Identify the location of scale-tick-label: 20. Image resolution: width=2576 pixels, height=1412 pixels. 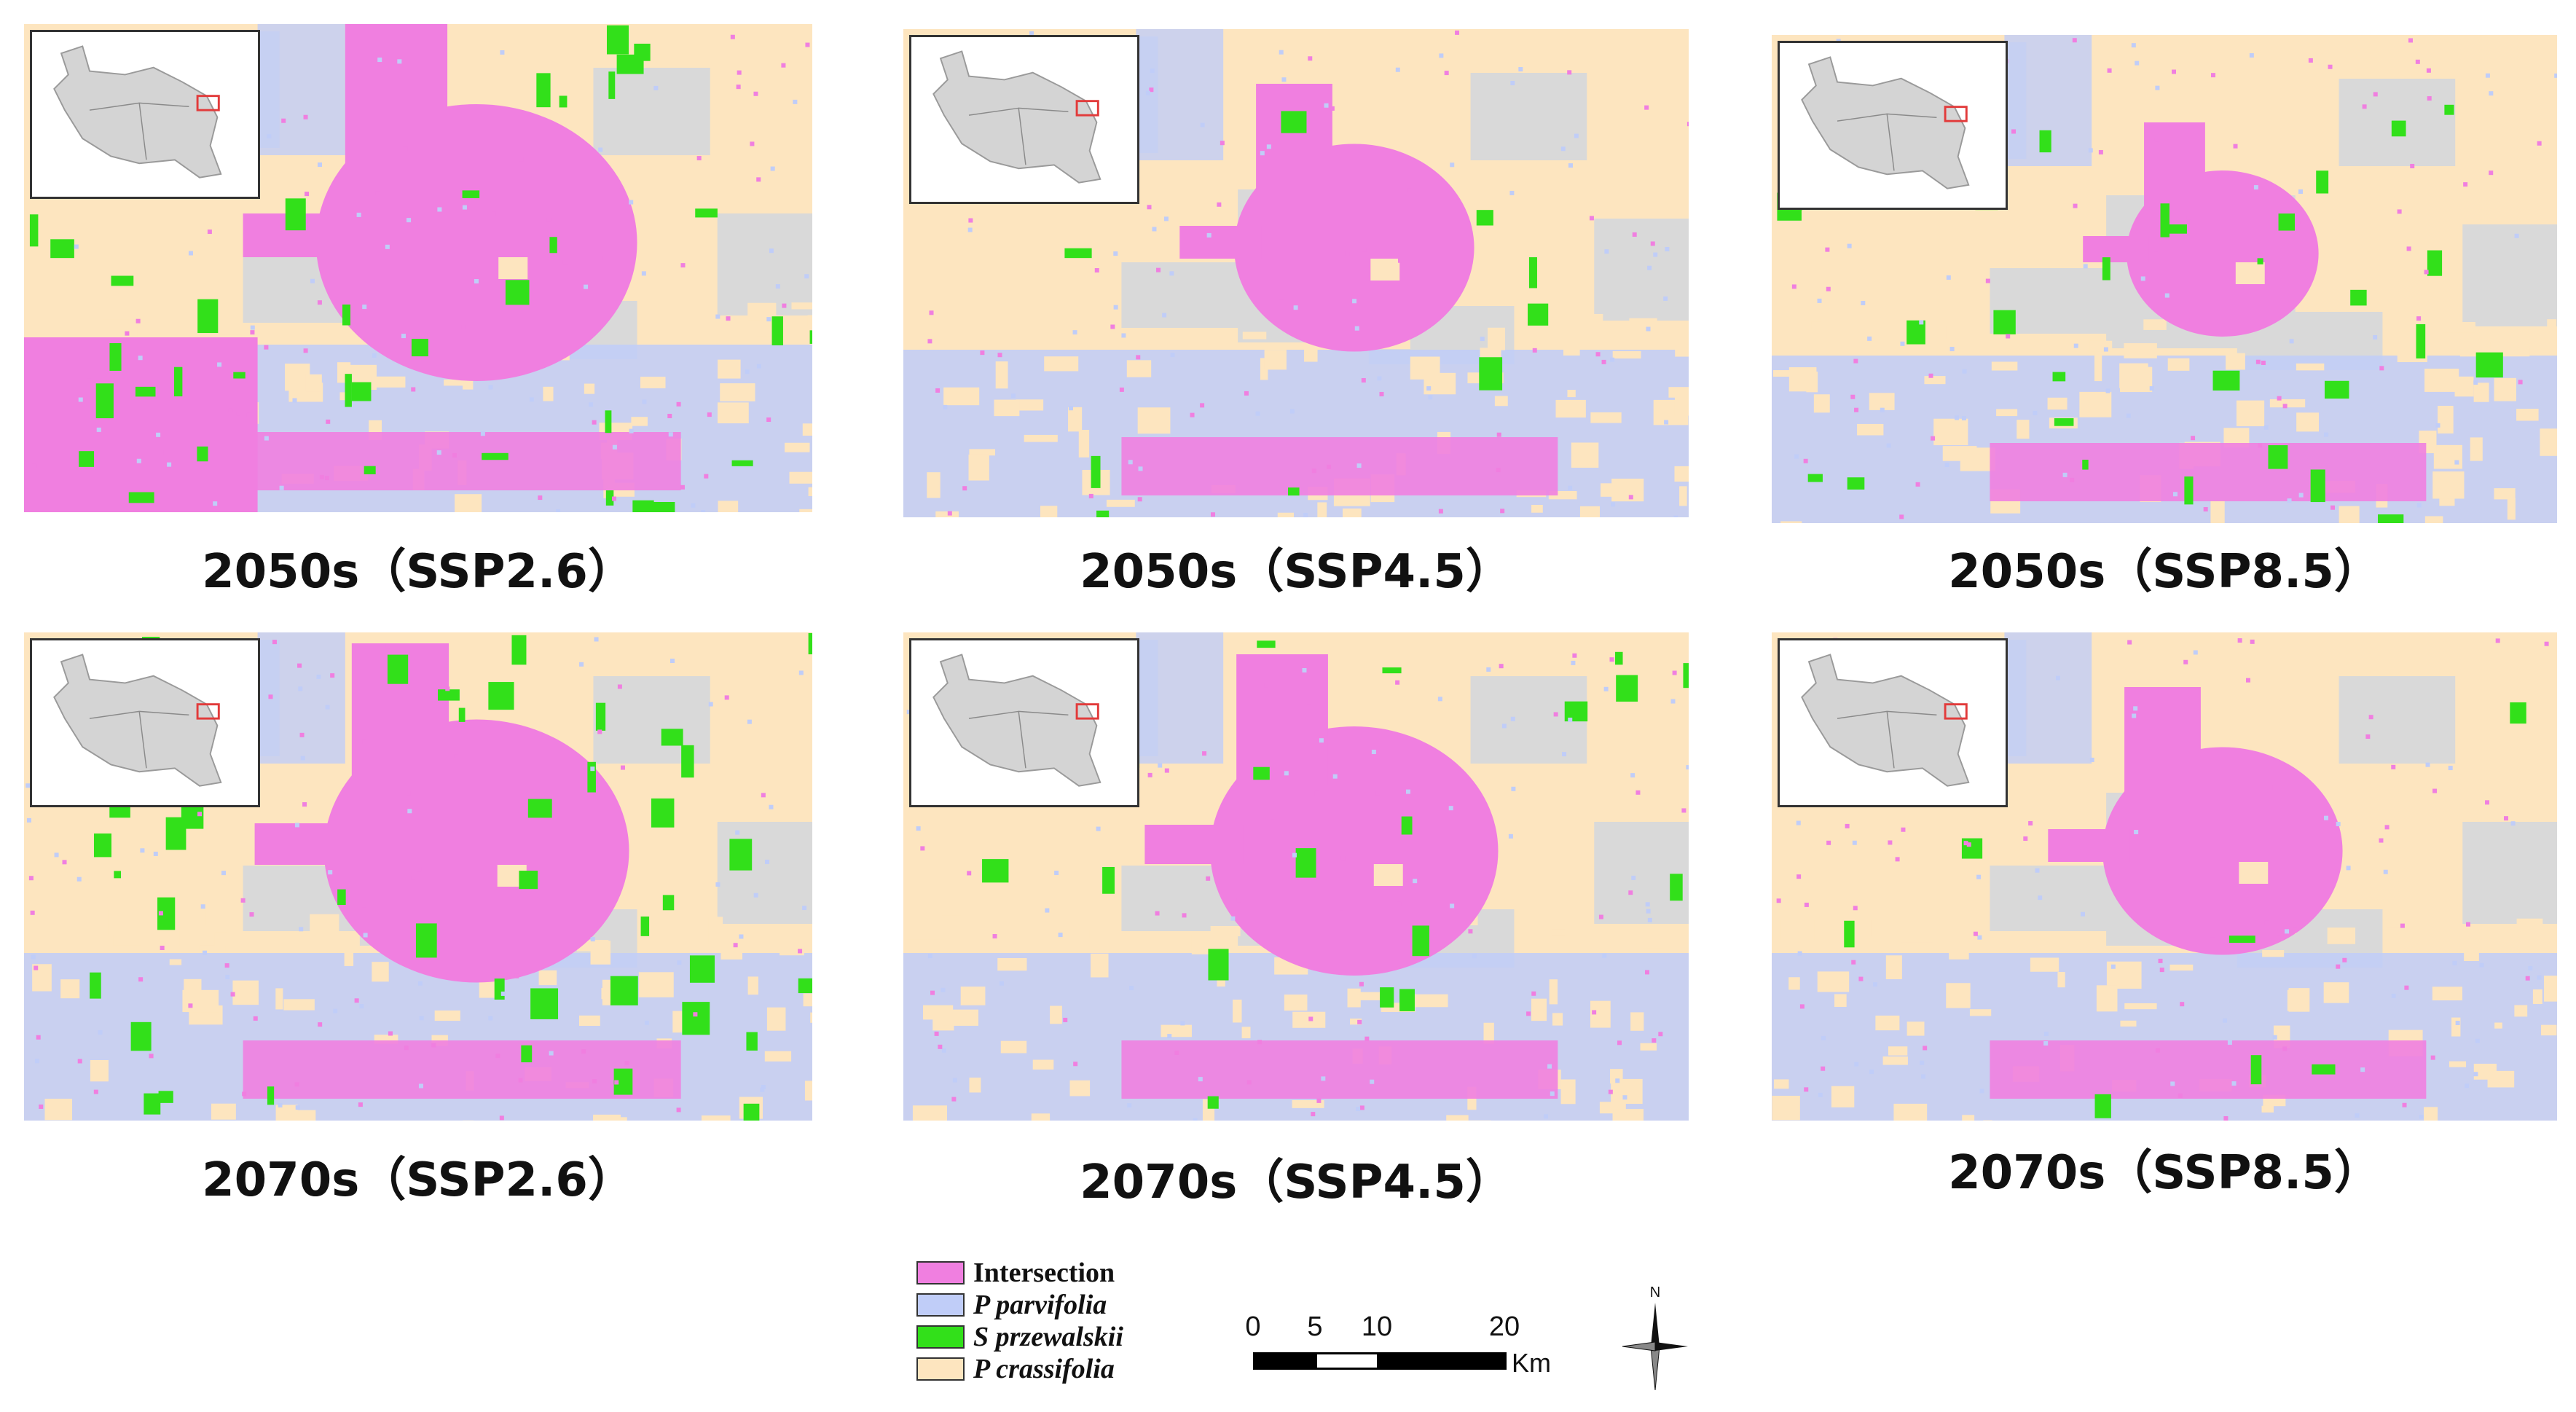
(1504, 1327).